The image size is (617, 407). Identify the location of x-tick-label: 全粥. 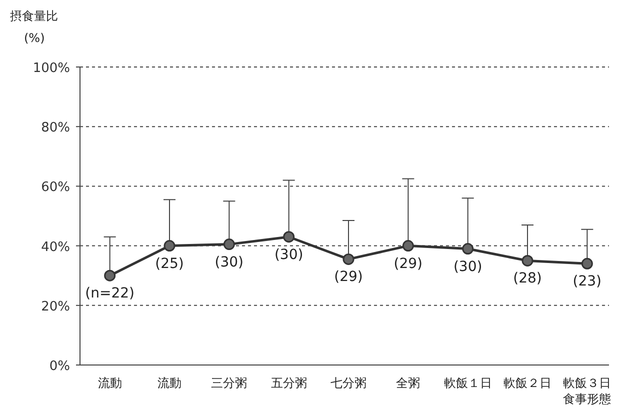
(408, 383).